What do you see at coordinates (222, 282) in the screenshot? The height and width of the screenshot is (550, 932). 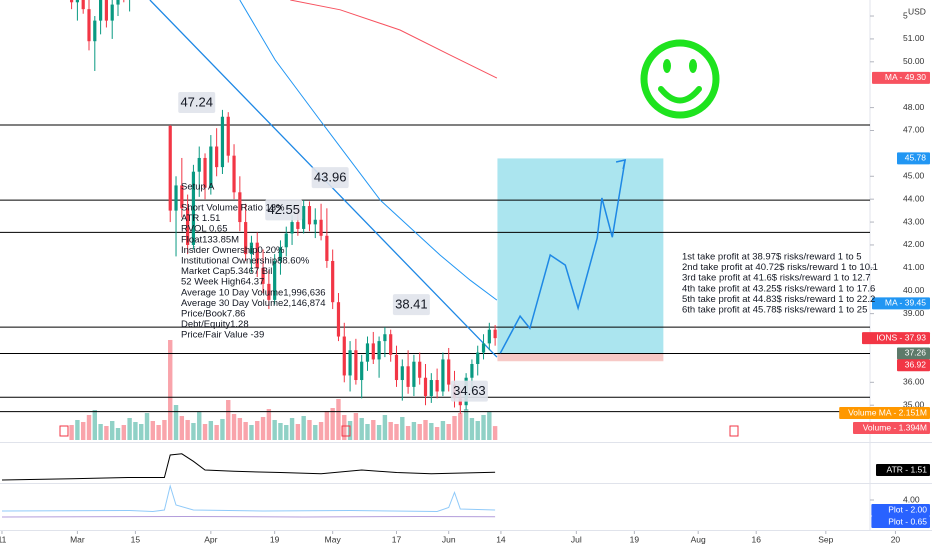 I see `setup-line: 52 Week High64.37` at bounding box center [222, 282].